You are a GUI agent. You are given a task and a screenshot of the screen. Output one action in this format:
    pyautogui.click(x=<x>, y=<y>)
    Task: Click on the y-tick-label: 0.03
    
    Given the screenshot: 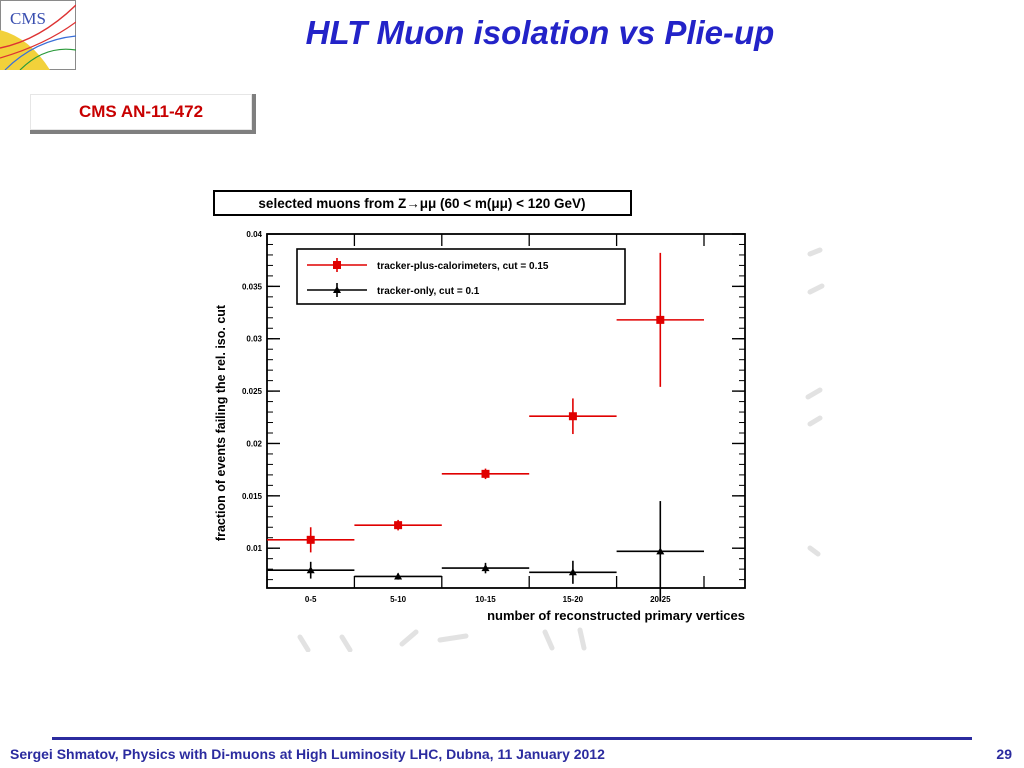 What is the action you would take?
    pyautogui.click(x=254, y=339)
    